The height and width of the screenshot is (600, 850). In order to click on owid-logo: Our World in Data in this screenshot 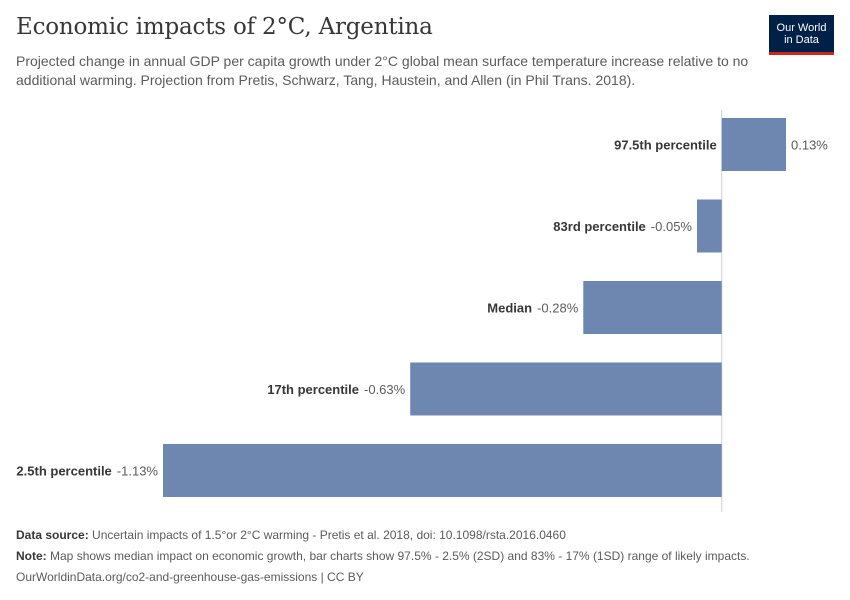, I will do `click(801, 35)`.